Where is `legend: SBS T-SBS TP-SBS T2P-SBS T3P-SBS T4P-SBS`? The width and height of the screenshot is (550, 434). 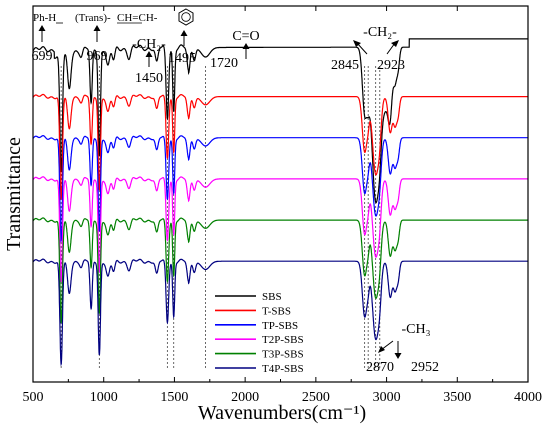 legend: SBS T-SBS TP-SBS T2P-SBS T3P-SBS T4P-SBS is located at coordinates (259, 333).